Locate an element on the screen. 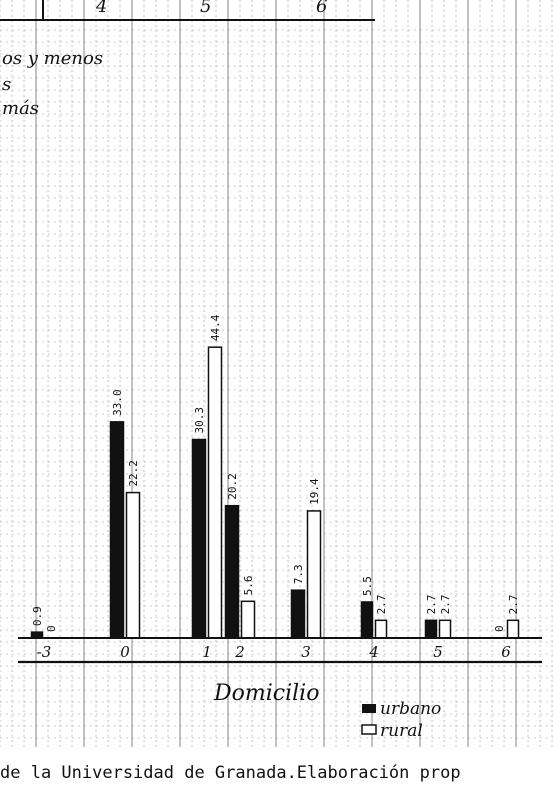 Image resolution: width=553 pixels, height=787 pixels. x-axis-title: Domicilio is located at coordinates (266, 693).